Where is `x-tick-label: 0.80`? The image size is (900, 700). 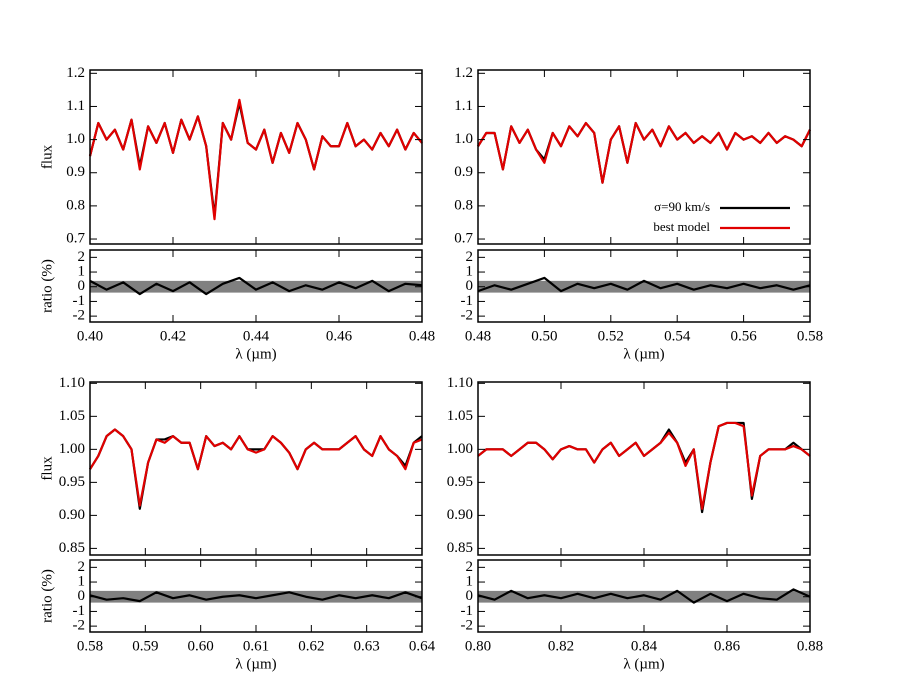 x-tick-label: 0.80 is located at coordinates (478, 646).